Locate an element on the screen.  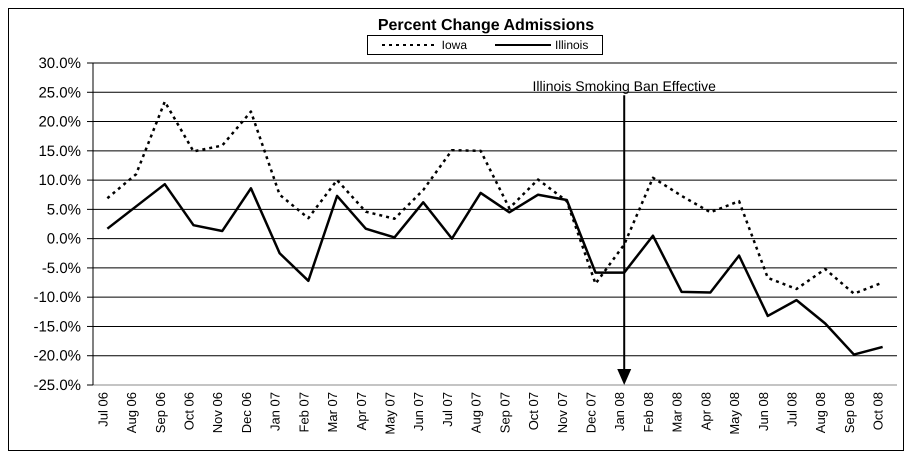
y-tick-label: 30.0% is located at coordinates (59, 63).